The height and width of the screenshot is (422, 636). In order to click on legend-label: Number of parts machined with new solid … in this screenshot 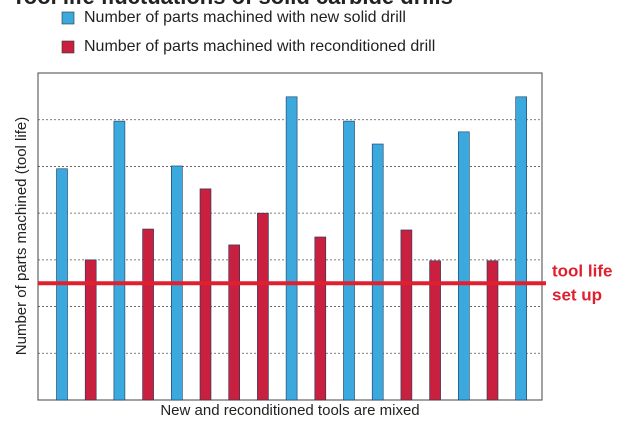, I will do `click(245, 17)`.